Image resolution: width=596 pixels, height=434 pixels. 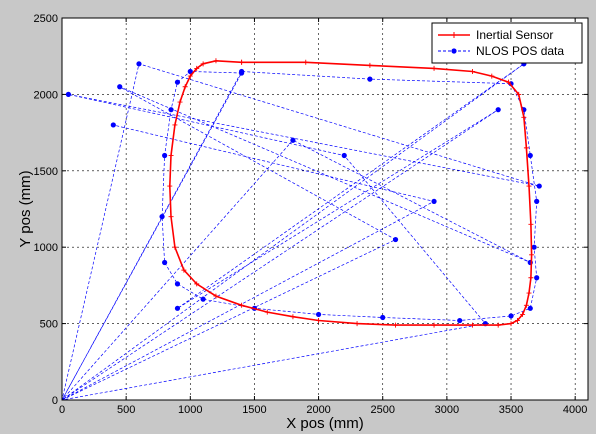 I want to click on y-tick-label: 2500, so click(x=46, y=19).